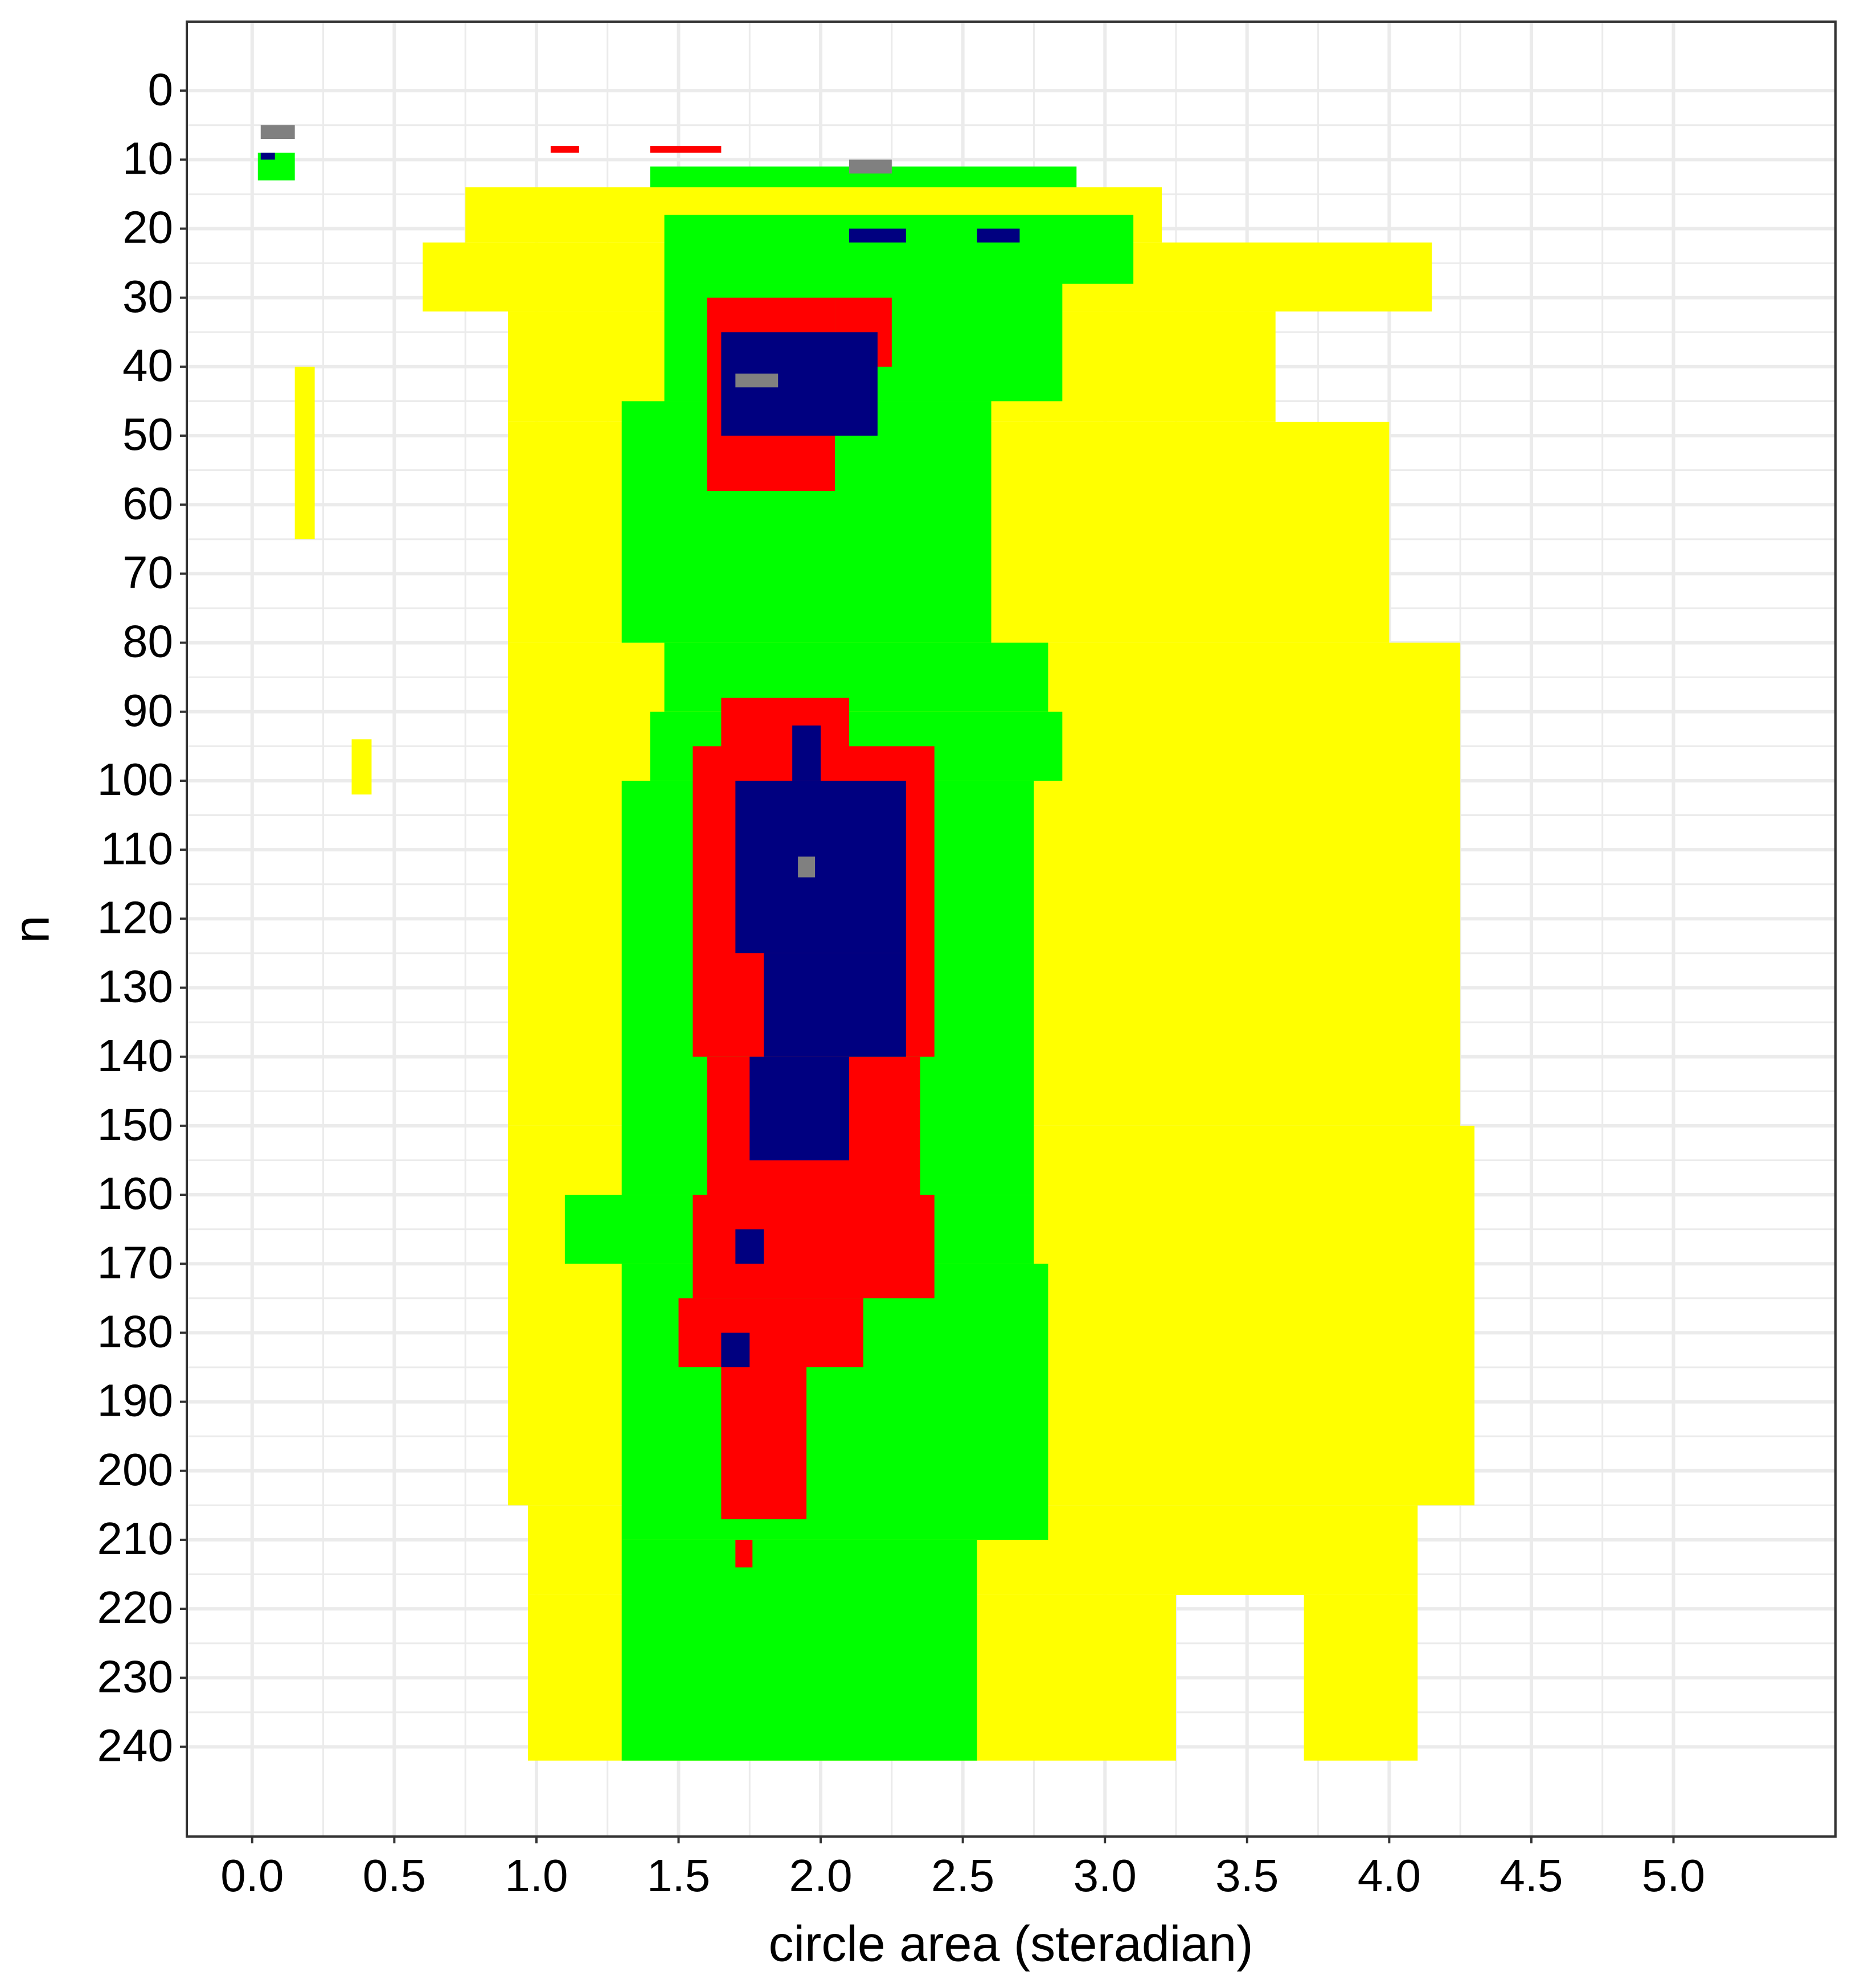 This screenshot has width=1856, height=1988. I want to click on y-tick-label: 170, so click(135, 1262).